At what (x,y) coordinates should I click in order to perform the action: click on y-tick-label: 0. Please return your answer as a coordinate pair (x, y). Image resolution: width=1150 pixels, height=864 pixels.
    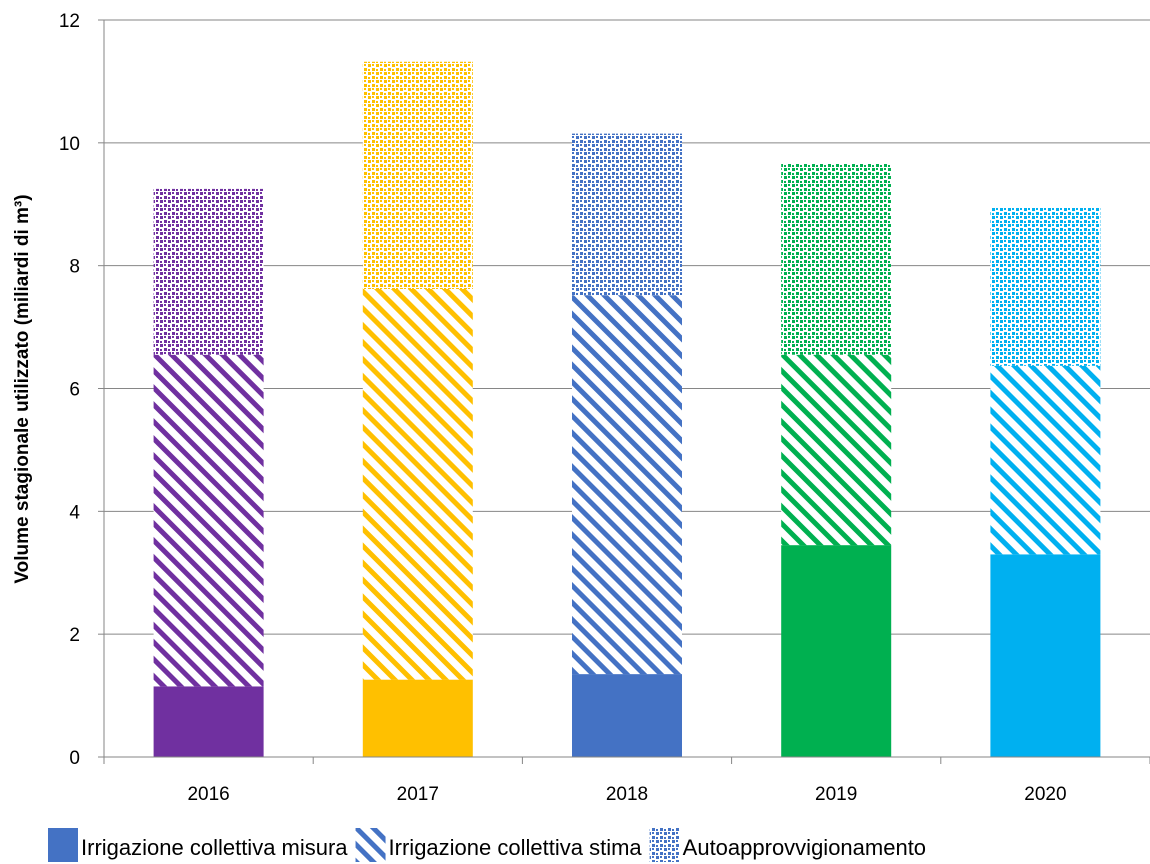
    Looking at the image, I should click on (74, 758).